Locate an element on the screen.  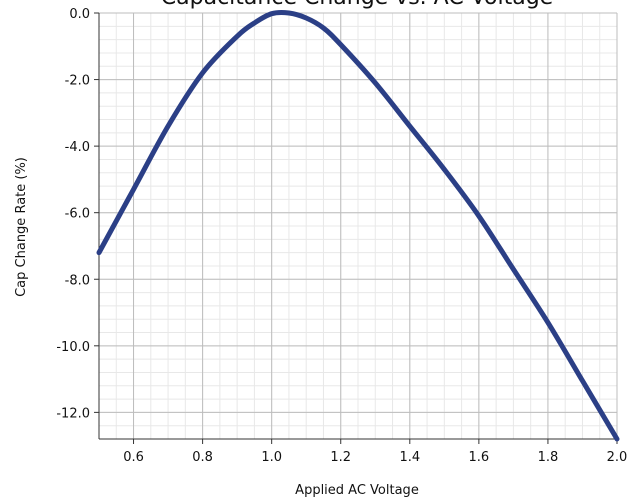
x-tick-label: 1.6 is located at coordinates (479, 457).